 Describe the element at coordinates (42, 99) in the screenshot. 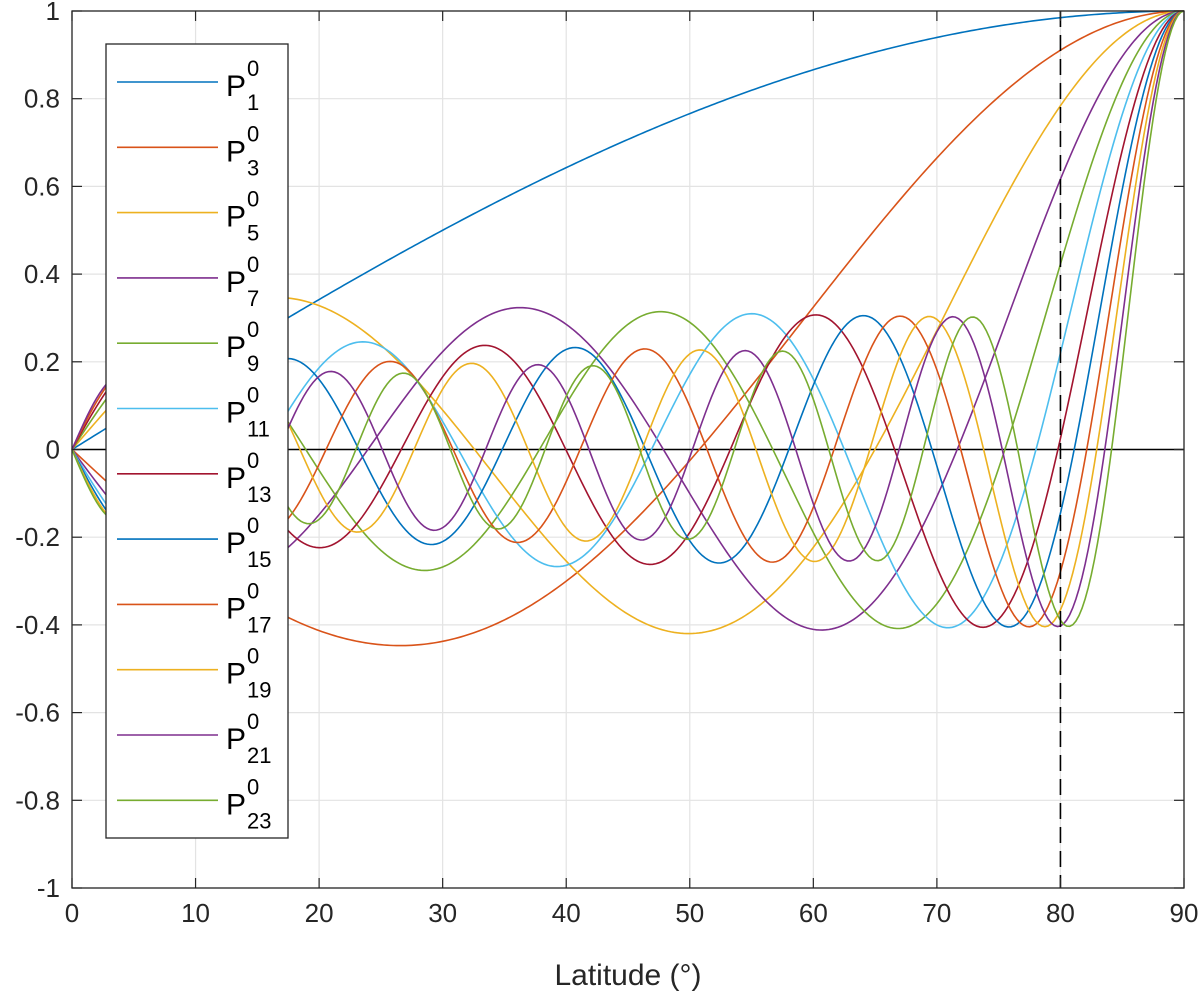

I see `y-tick-label: 0.8` at that location.